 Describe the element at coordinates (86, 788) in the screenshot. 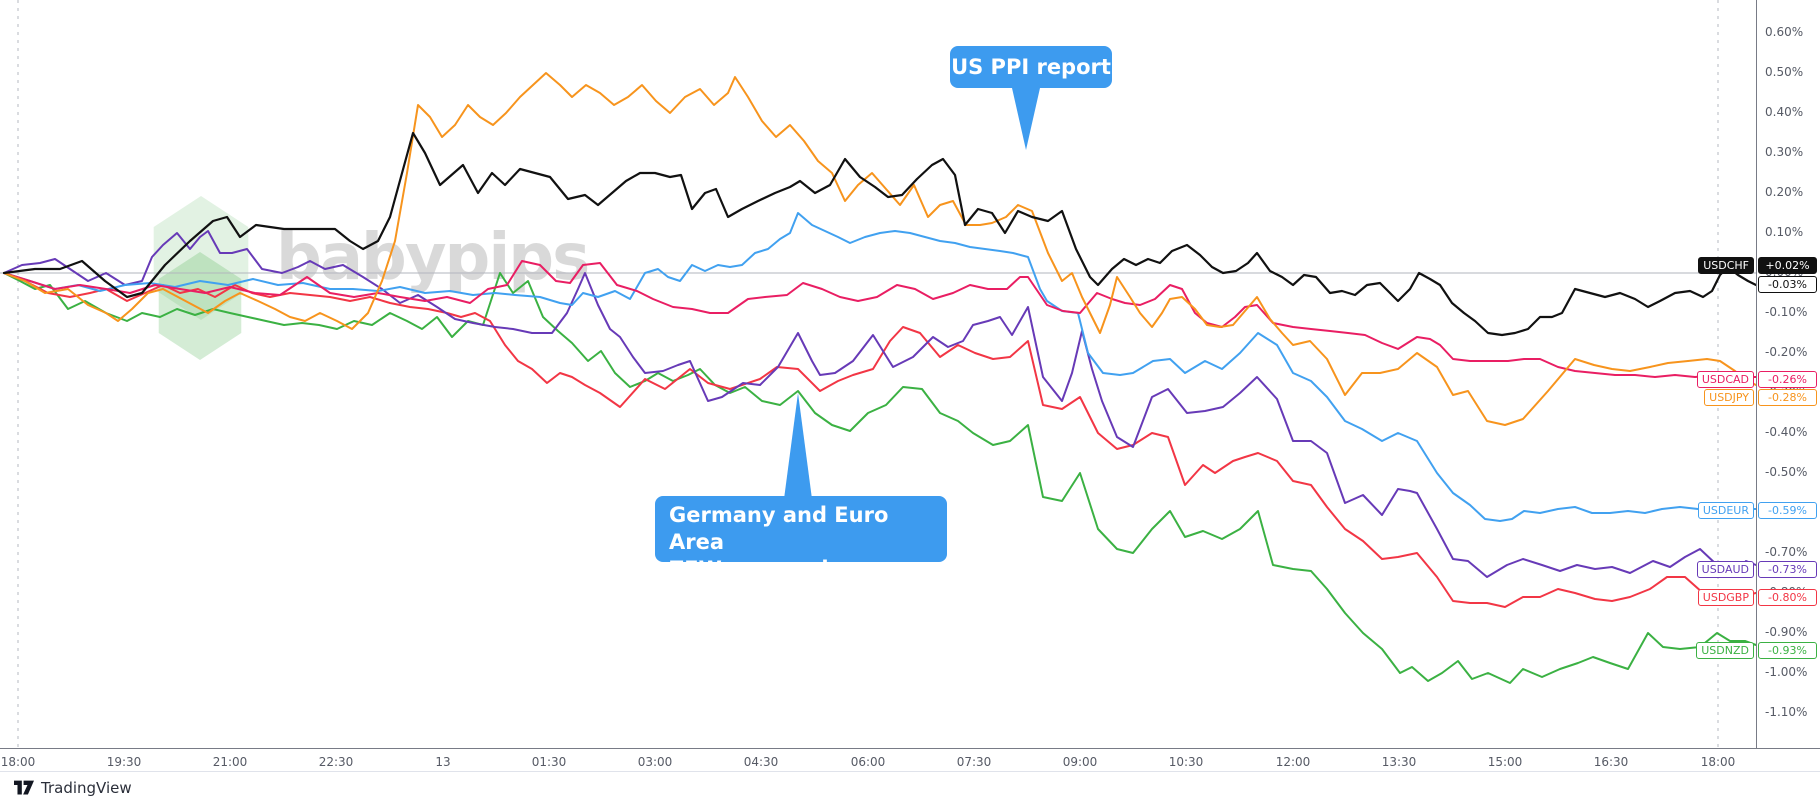

I see `tradingview-logo-text: TradingView` at that location.